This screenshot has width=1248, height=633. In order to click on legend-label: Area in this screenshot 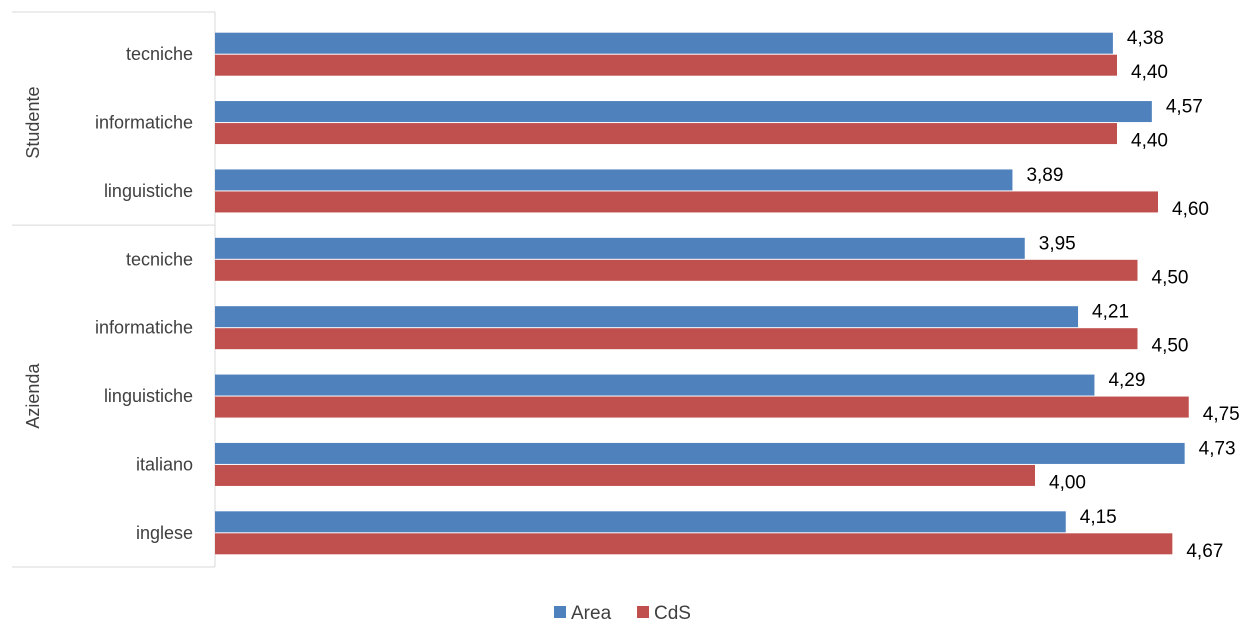, I will do `click(591, 613)`.